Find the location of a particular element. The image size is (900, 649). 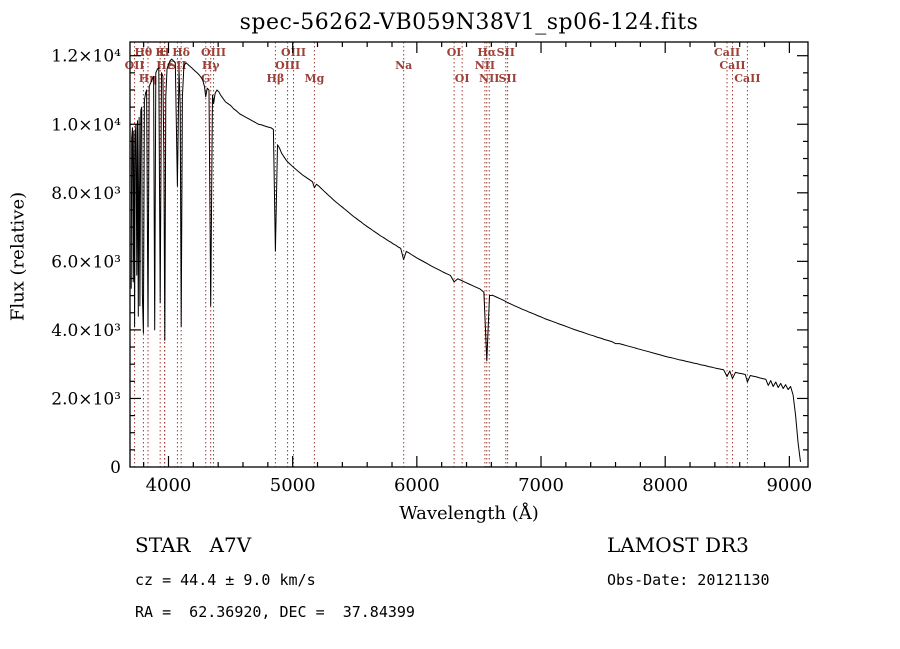

x-tick-label: 9000 is located at coordinates (789, 485).